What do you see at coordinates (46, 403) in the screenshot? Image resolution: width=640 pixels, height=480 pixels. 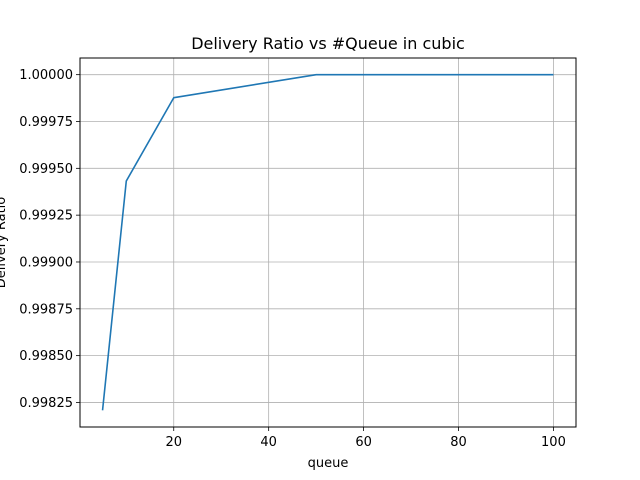 I see `y-tick-label: 0.99825` at bounding box center [46, 403].